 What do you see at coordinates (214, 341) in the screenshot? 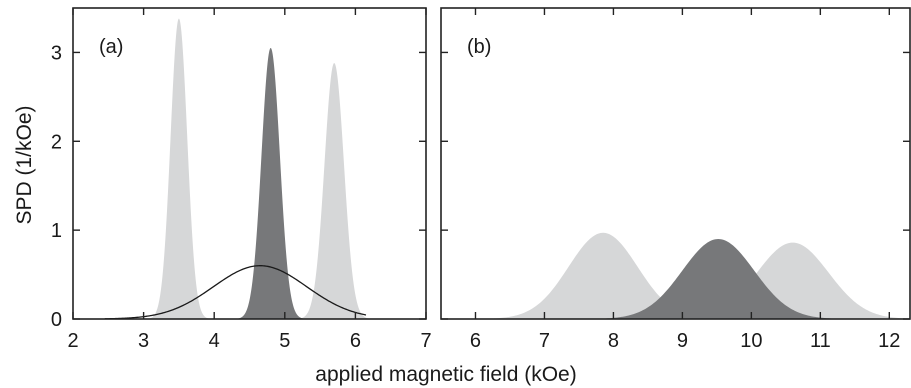
I see `x-tick-label: 4` at bounding box center [214, 341].